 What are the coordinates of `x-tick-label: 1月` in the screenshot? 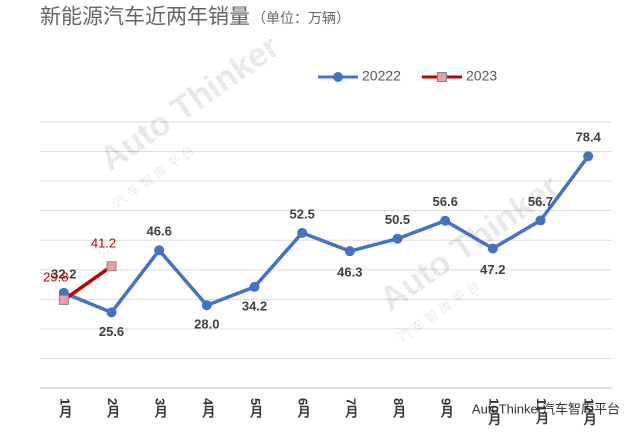 It's located at (64, 409).